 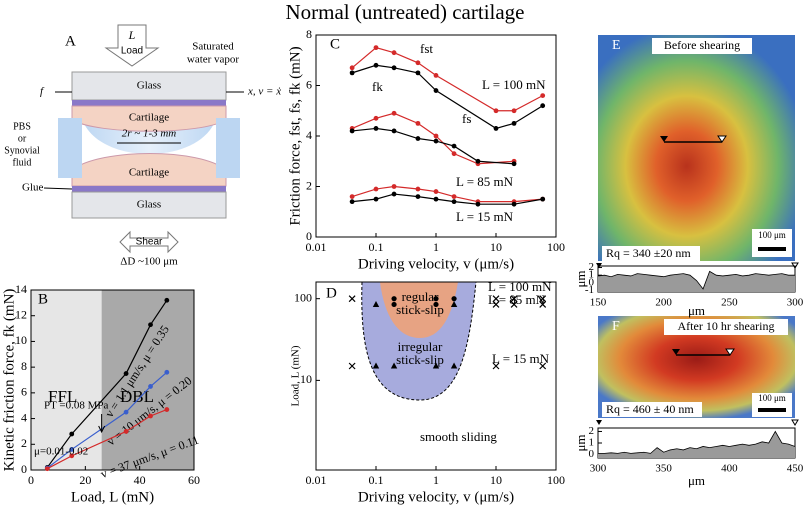 What do you see at coordinates (70, 148) in the screenshot?
I see `fluid` at bounding box center [70, 148].